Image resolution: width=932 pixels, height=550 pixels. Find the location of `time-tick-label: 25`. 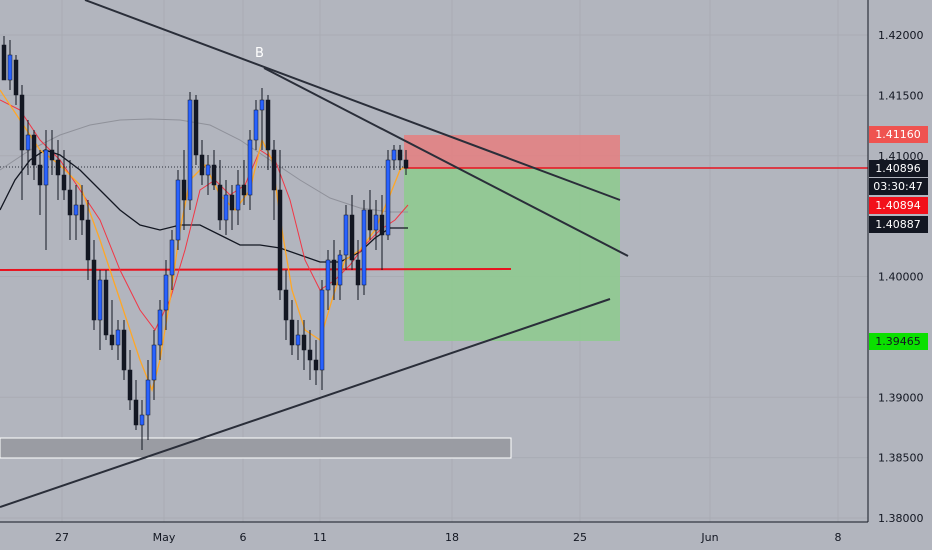

time-tick-label: 25 is located at coordinates (580, 537).